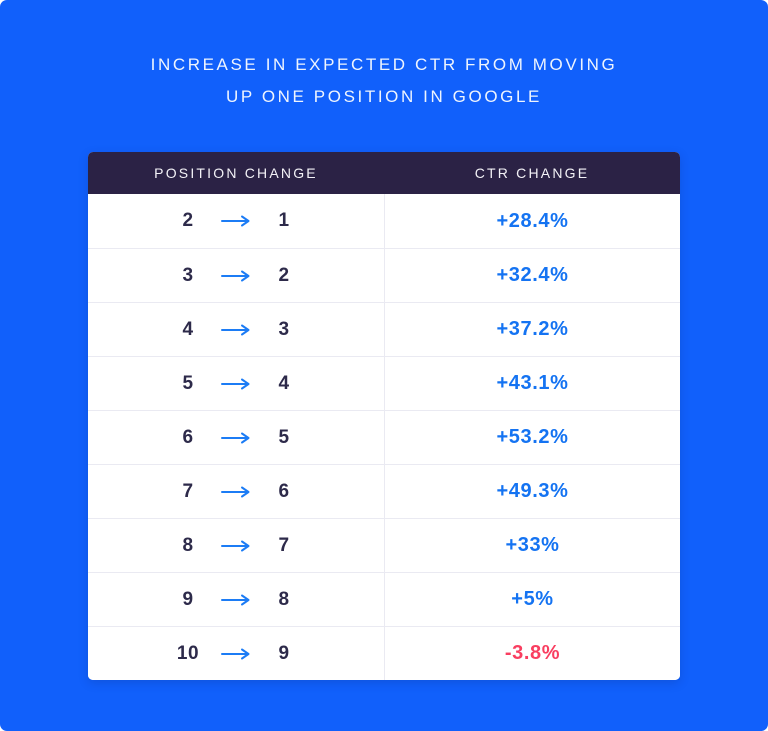  I want to click on position-to: 7, so click(284, 545).